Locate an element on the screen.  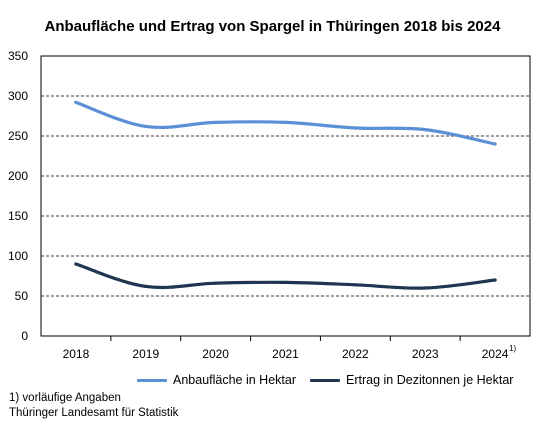
source-note: Thüringer Landesamt für Statistik is located at coordinates (94, 413).